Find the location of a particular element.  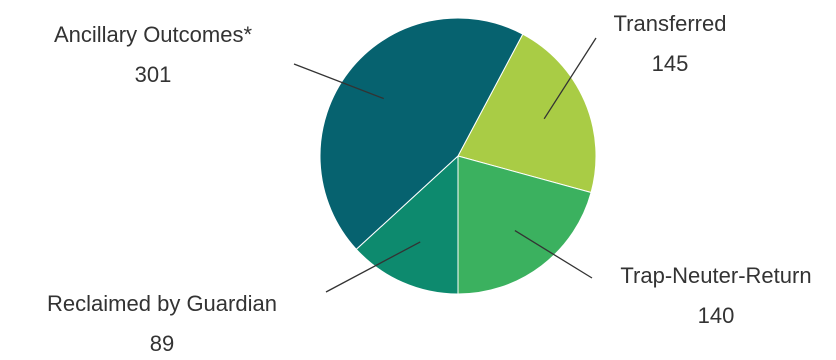

slice-label-trap-neuter-return: Trap-Neuter-Return is located at coordinates (715, 275).